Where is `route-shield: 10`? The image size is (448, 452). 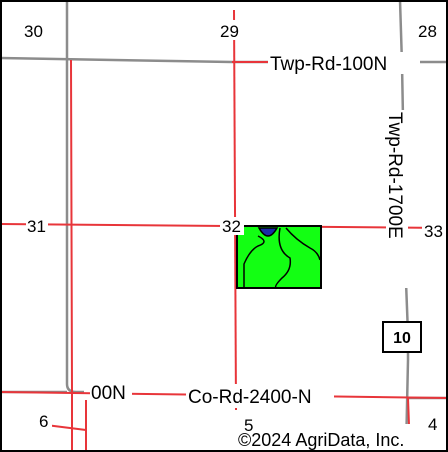 route-shield: 10 is located at coordinates (402, 337).